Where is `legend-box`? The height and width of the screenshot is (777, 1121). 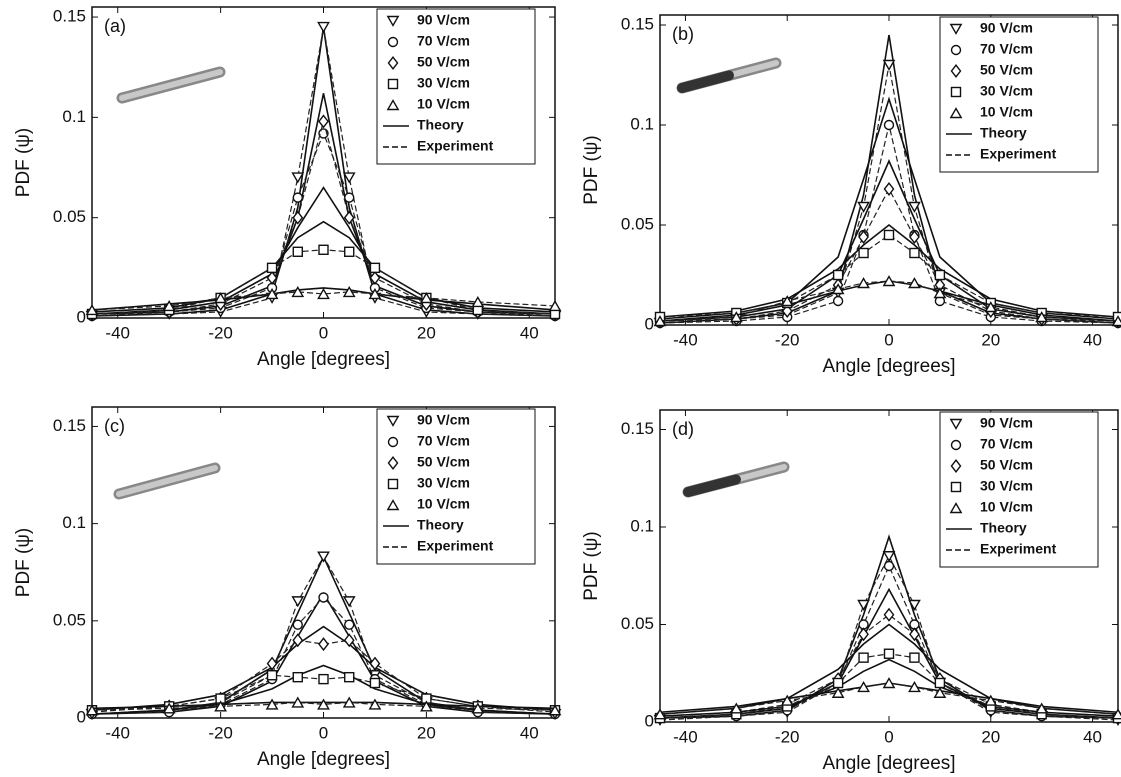 legend-box is located at coordinates (1019, 489).